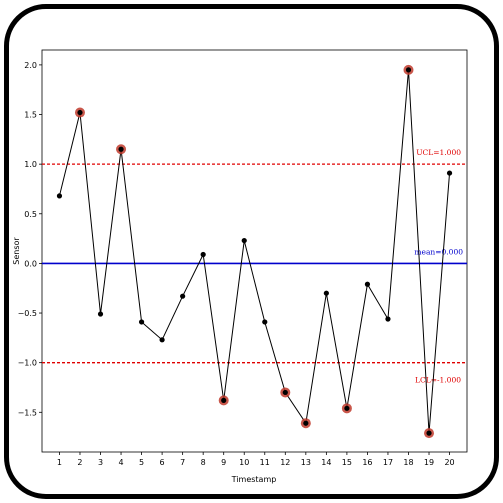  Describe the element at coordinates (30, 214) in the screenshot. I see `y-tick-label: 0.5` at that location.